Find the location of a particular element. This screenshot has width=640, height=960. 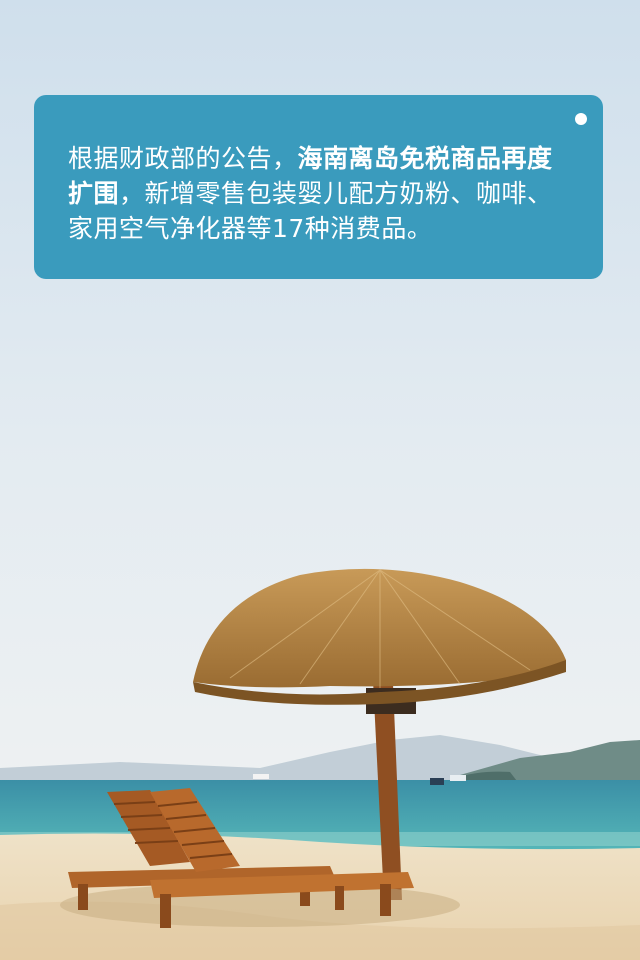

deck-chair-right is located at coordinates (282, 858).